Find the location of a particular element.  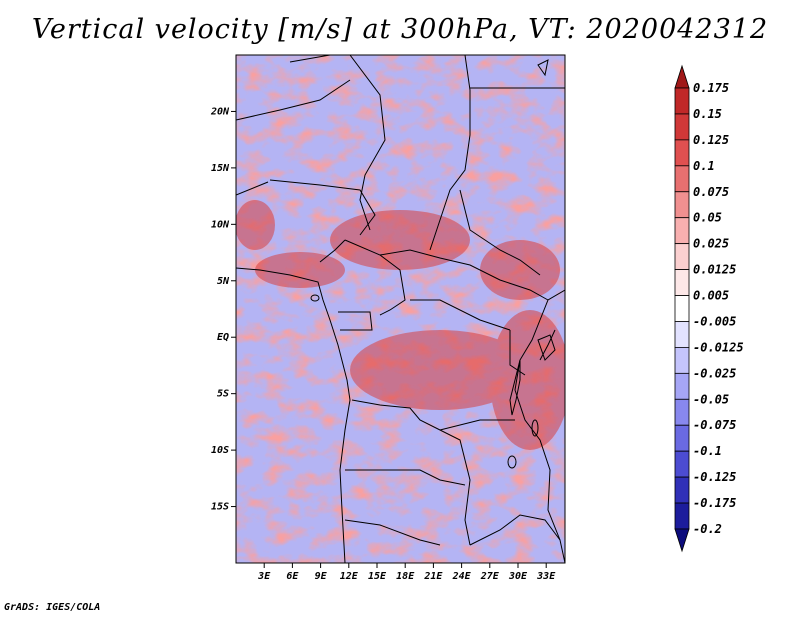

colorbar-label: -0.125 is located at coordinates (714, 477).